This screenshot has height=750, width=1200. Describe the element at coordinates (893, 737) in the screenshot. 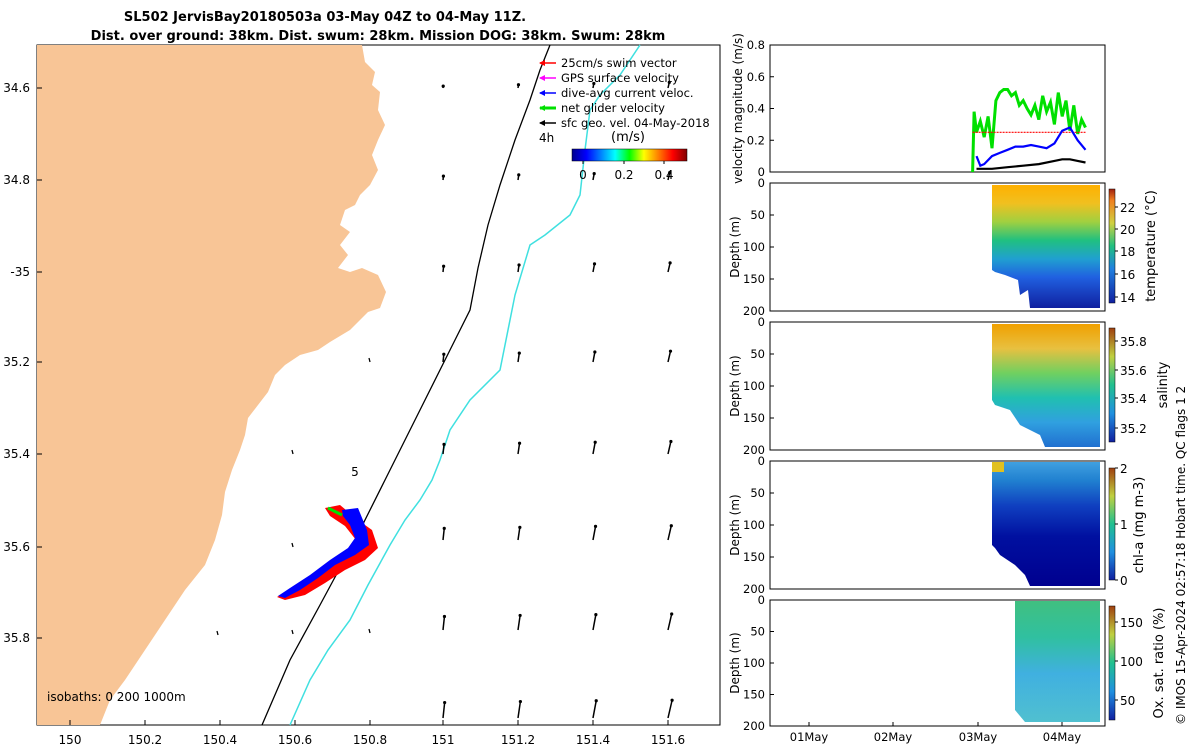

I see `time-tick-label: 02May` at that location.